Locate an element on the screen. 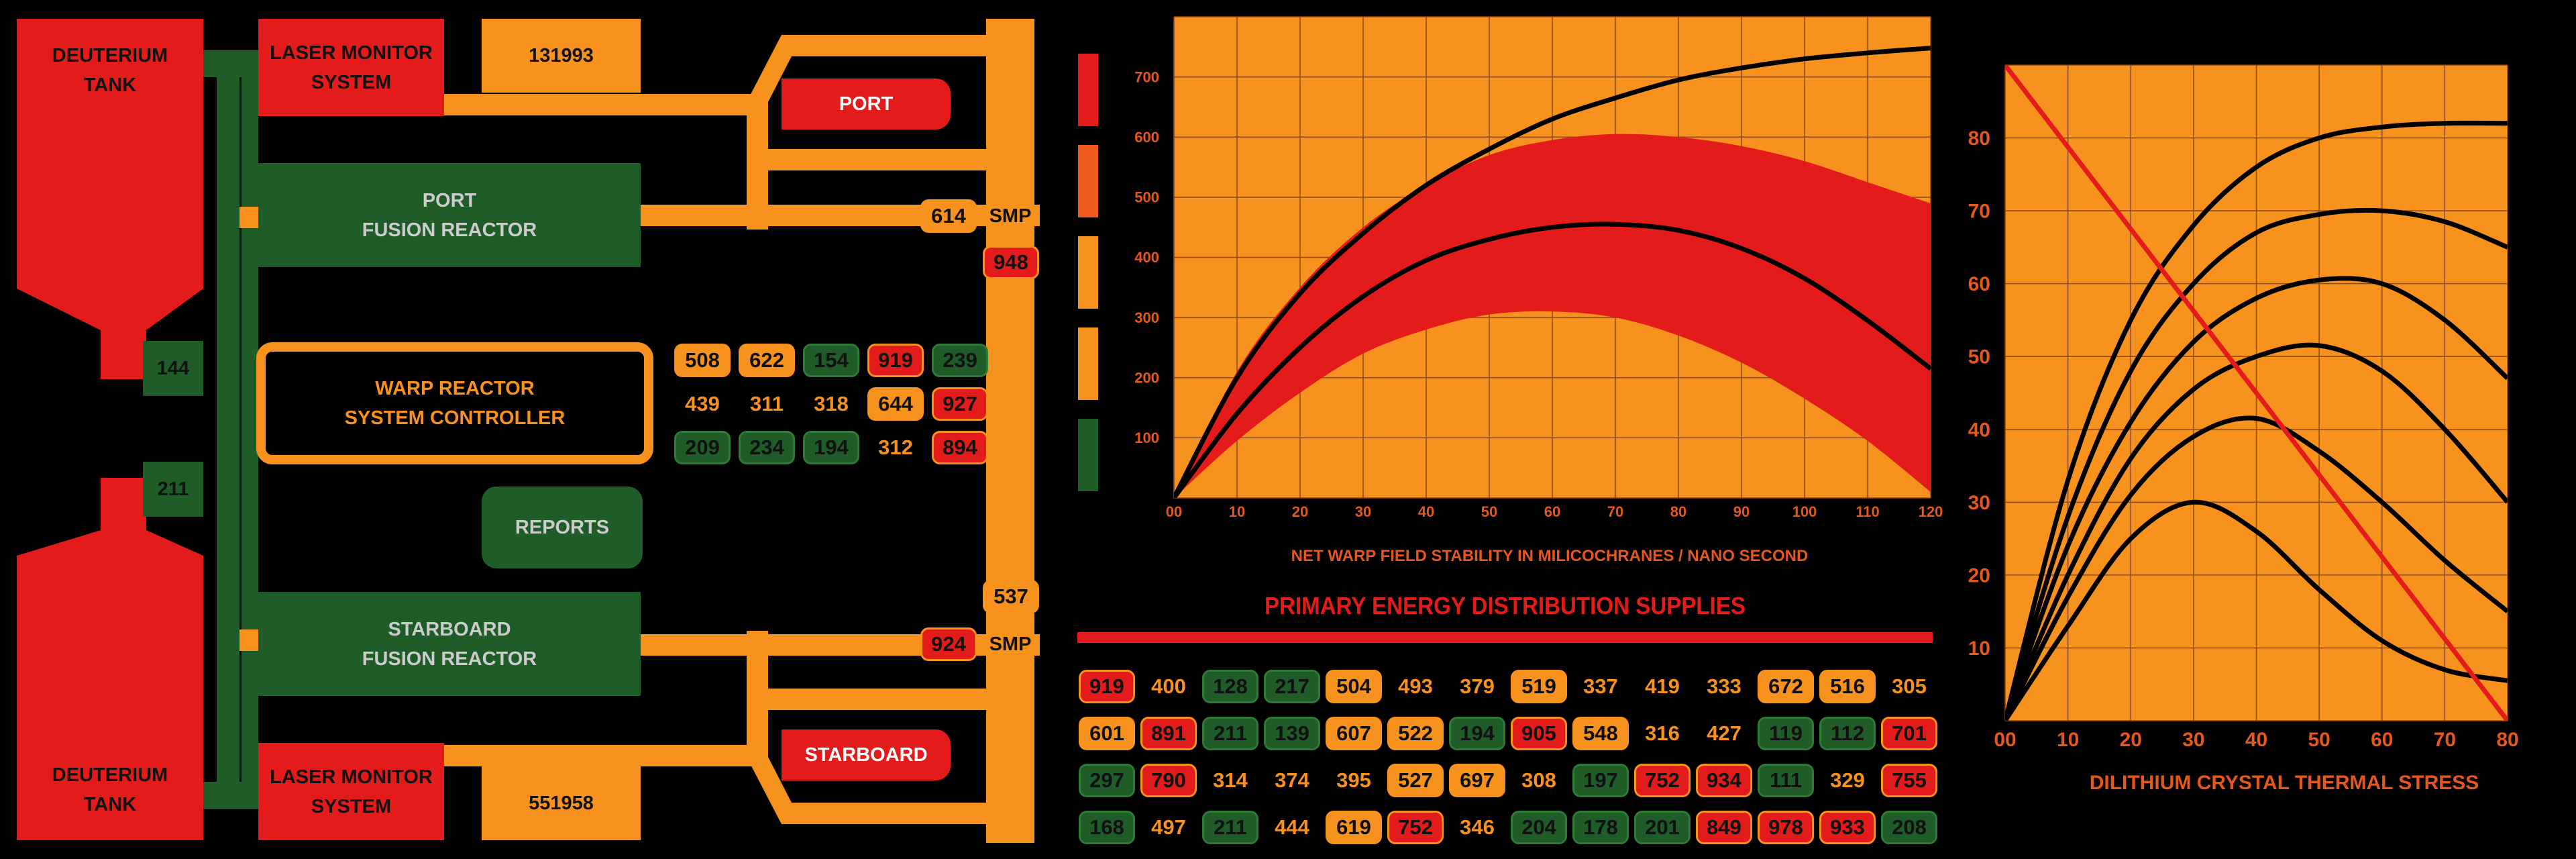 The image size is (2576, 859). starboard-button: STARBOARD is located at coordinates (866, 754).